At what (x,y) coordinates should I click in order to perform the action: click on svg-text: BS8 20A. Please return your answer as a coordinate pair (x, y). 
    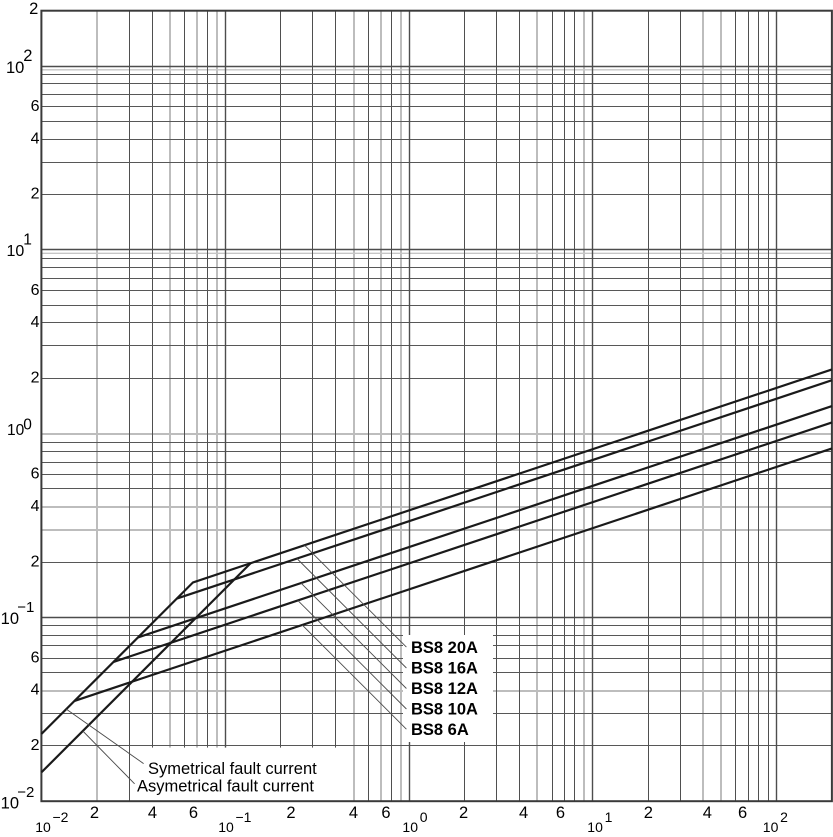
    Looking at the image, I should click on (444, 648).